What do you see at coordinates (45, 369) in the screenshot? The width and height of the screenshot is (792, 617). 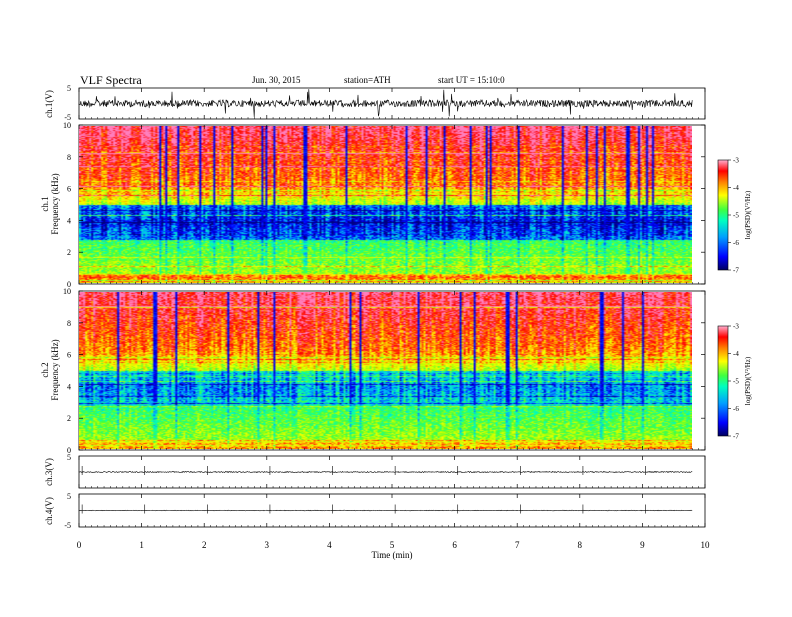 I see `ch2-channel-label: ch.2` at bounding box center [45, 369].